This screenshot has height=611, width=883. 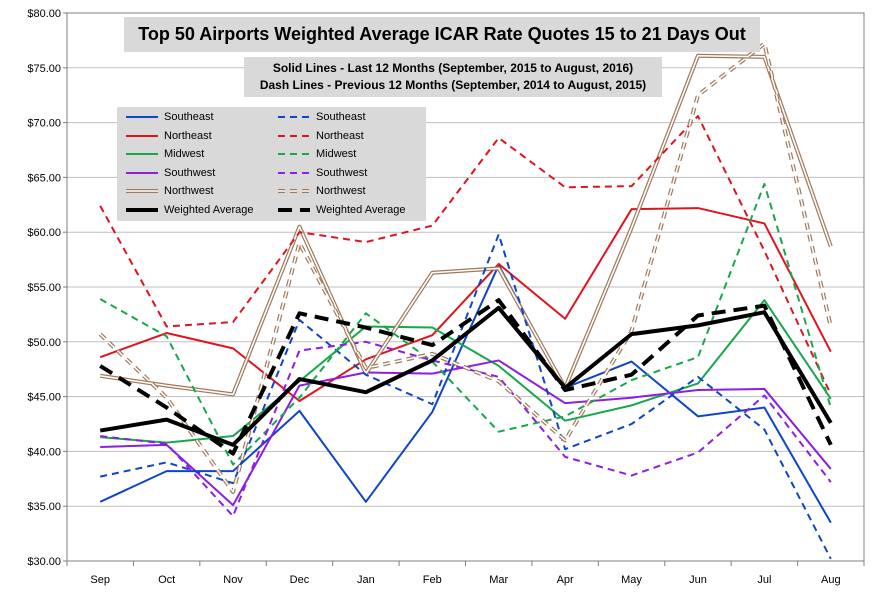 What do you see at coordinates (565, 580) in the screenshot?
I see `x-tick-label: Apr` at bounding box center [565, 580].